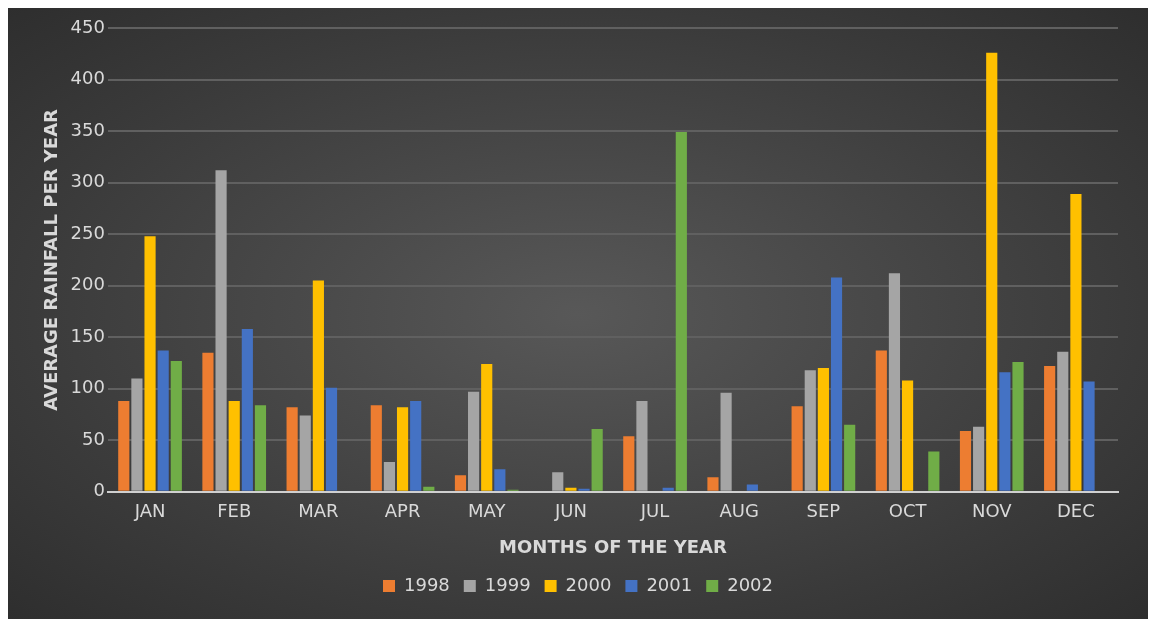 The image size is (1156, 619). I want to click on y-tick-label: 200, so click(87, 284).